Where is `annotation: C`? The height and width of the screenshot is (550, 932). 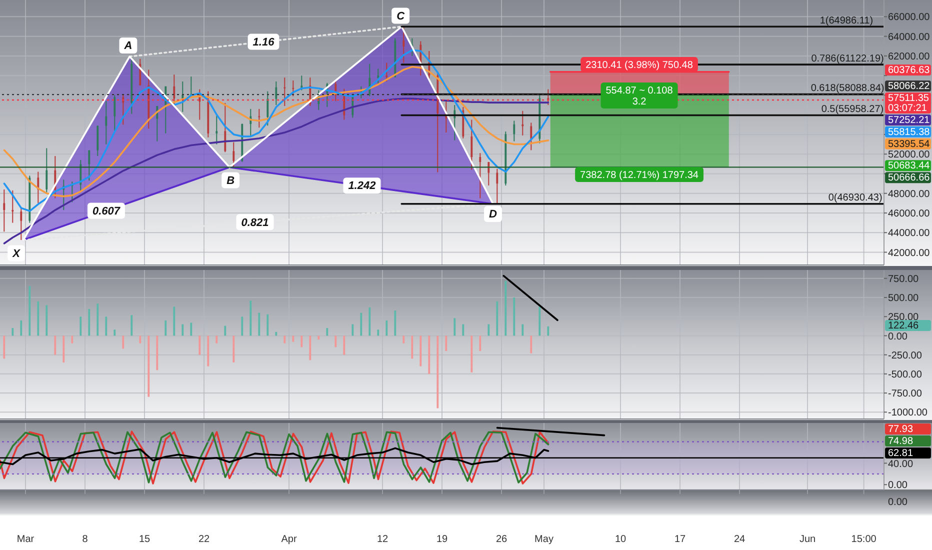
annotation: C is located at coordinates (401, 16).